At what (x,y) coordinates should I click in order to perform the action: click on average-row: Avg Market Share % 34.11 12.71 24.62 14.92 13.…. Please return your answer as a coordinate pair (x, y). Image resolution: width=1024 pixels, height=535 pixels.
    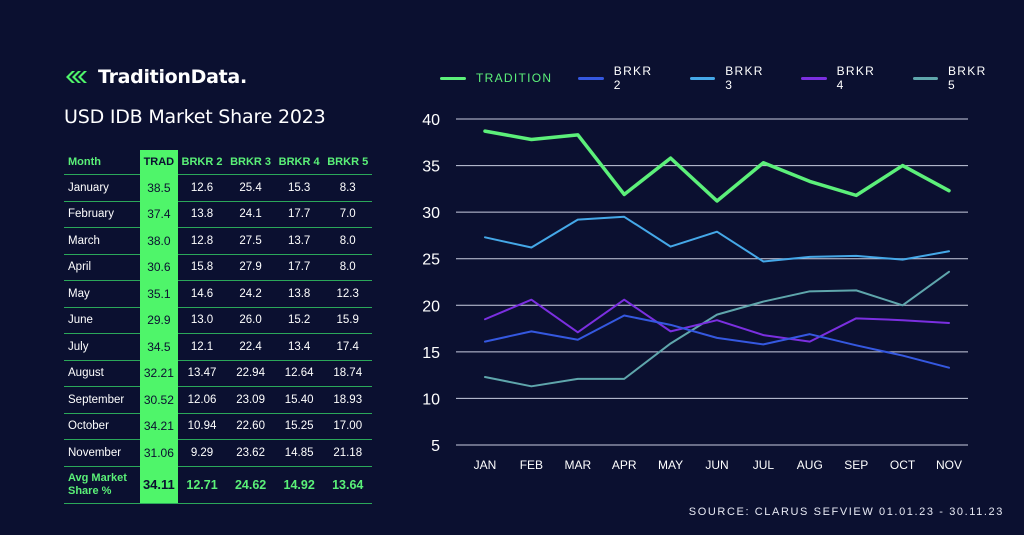
    Looking at the image, I should click on (218, 485).